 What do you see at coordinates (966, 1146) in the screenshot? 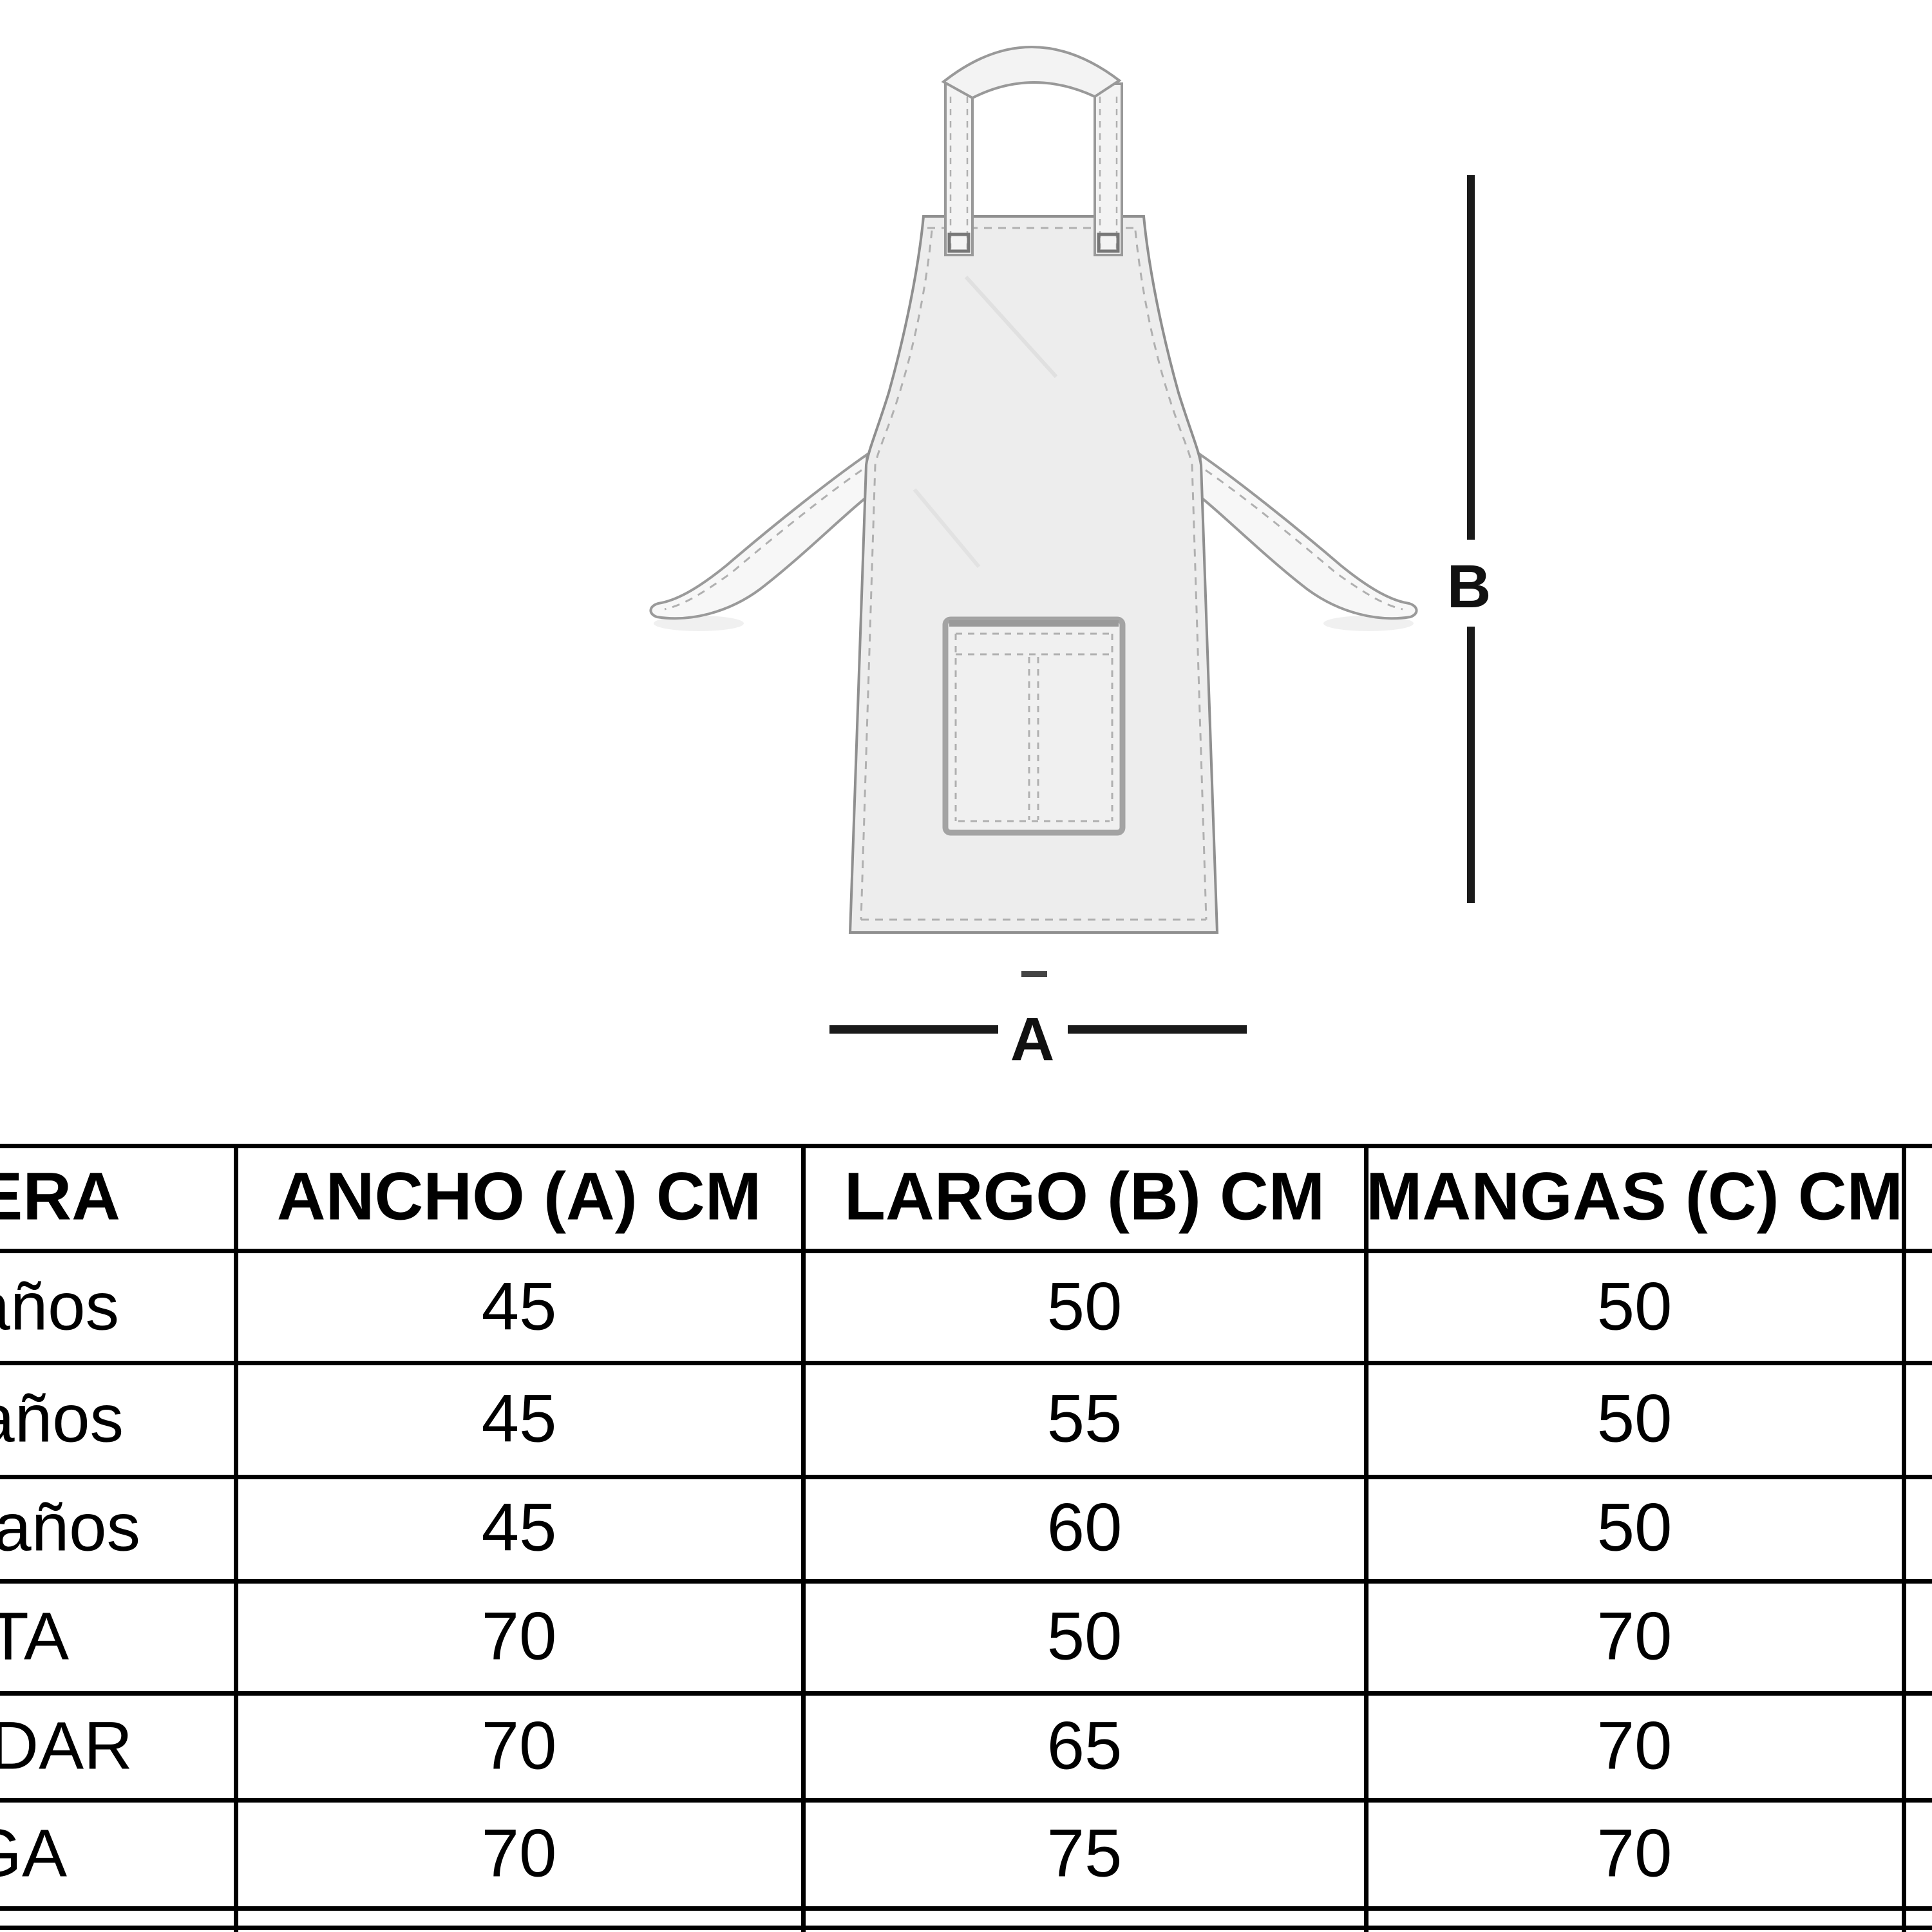
I see `table-border-top` at bounding box center [966, 1146].